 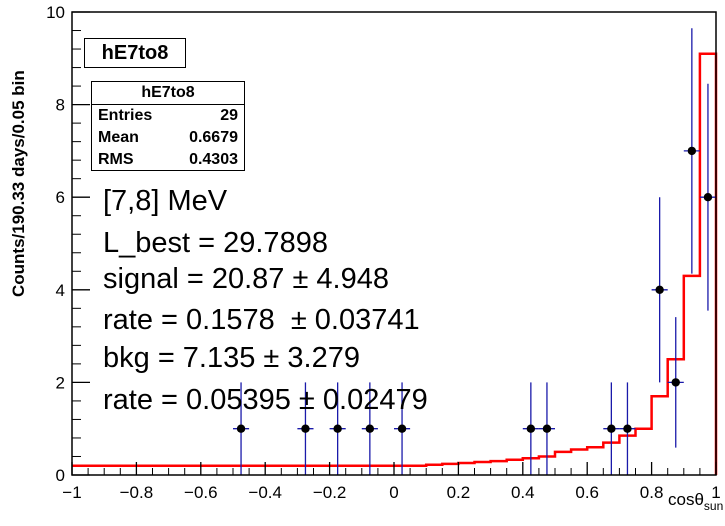 I want to click on stats-row-entries: Entries 29, so click(x=168, y=116).